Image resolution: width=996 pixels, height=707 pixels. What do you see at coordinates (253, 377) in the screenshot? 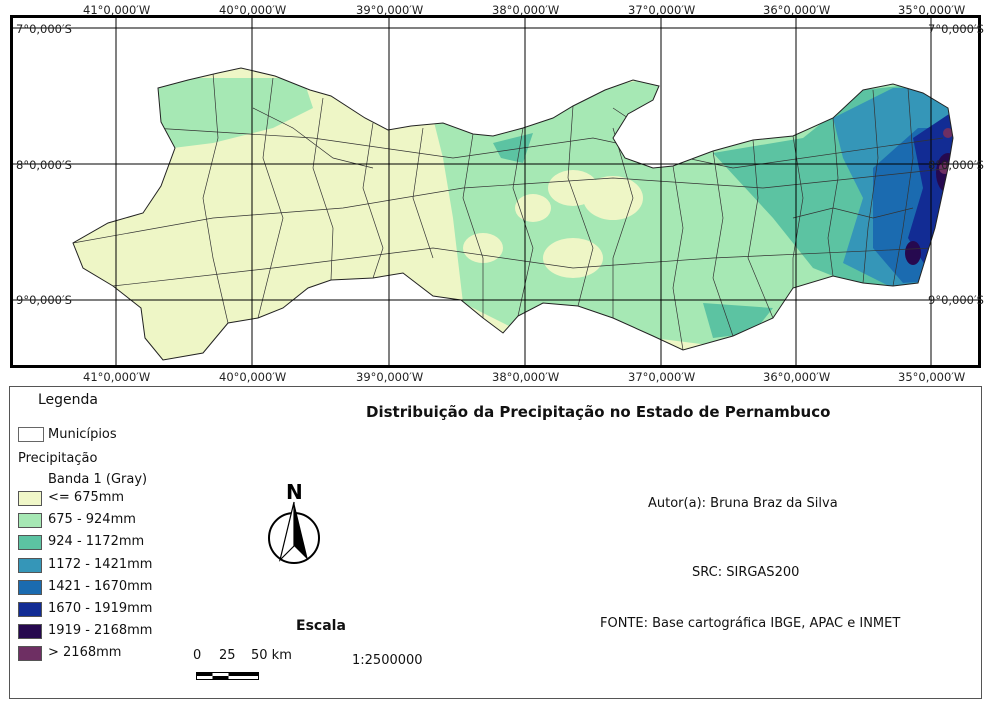
I see `lon-label-bottom: 40°0,000′W` at bounding box center [253, 377].